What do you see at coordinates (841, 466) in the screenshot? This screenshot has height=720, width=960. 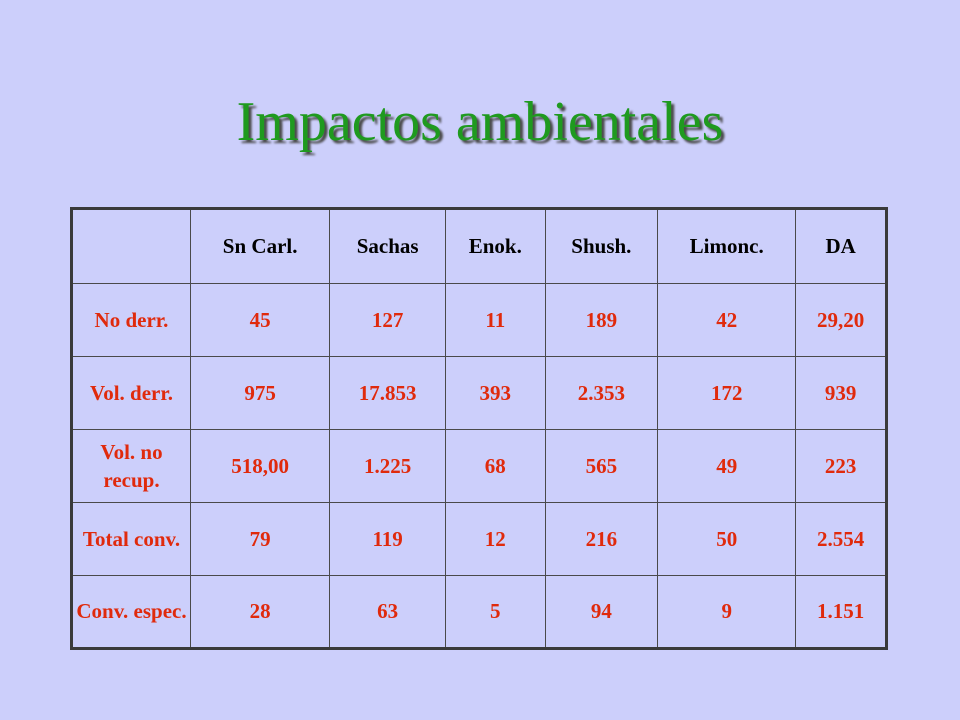 I see `table-cell: 223` at bounding box center [841, 466].